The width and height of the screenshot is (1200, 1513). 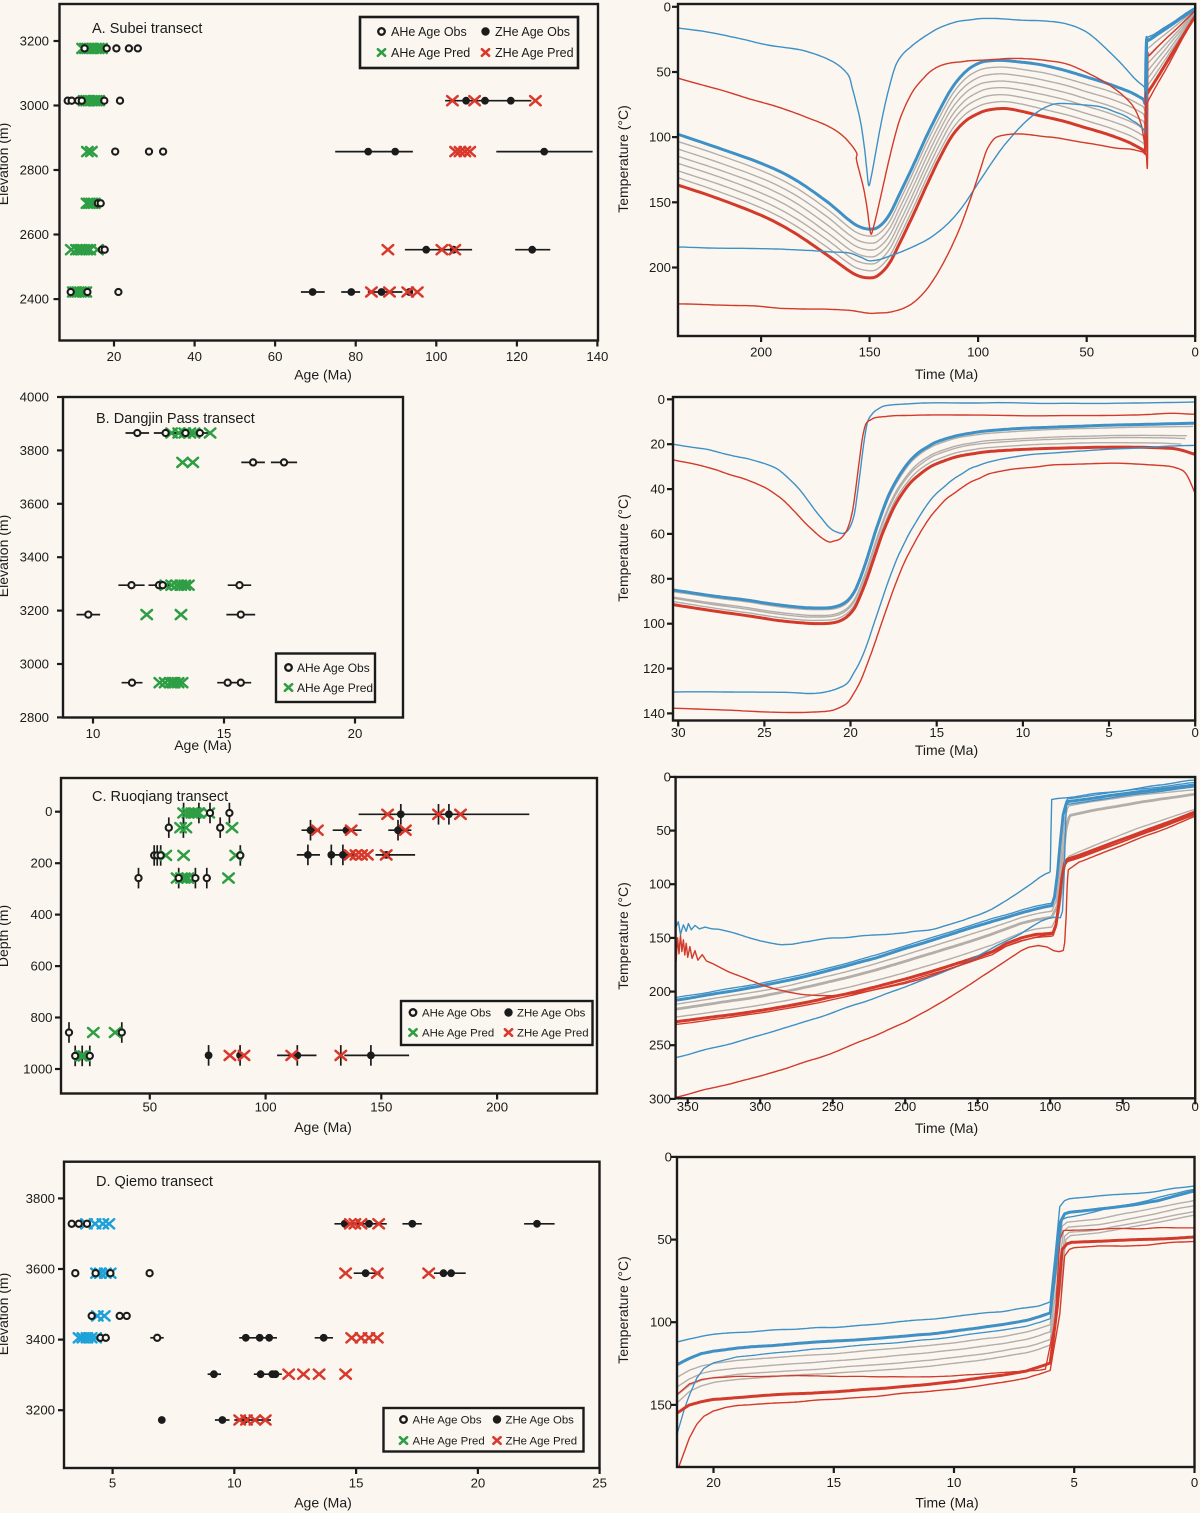 What do you see at coordinates (154, 1182) in the screenshot?
I see `svg-text: D. Qiemo transect` at bounding box center [154, 1182].